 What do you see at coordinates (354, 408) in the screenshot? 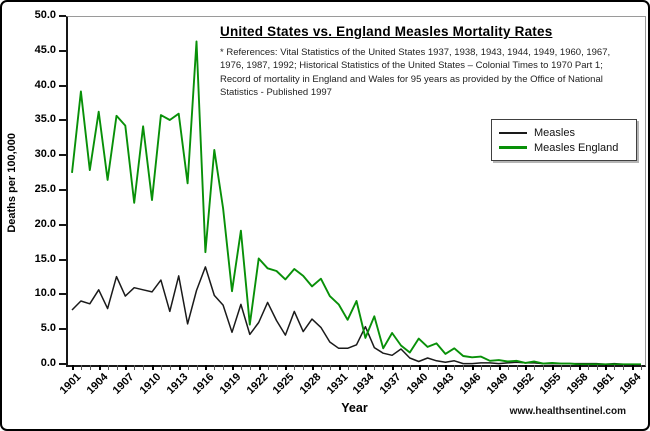
I see `x-axis-title: Year` at bounding box center [354, 408].